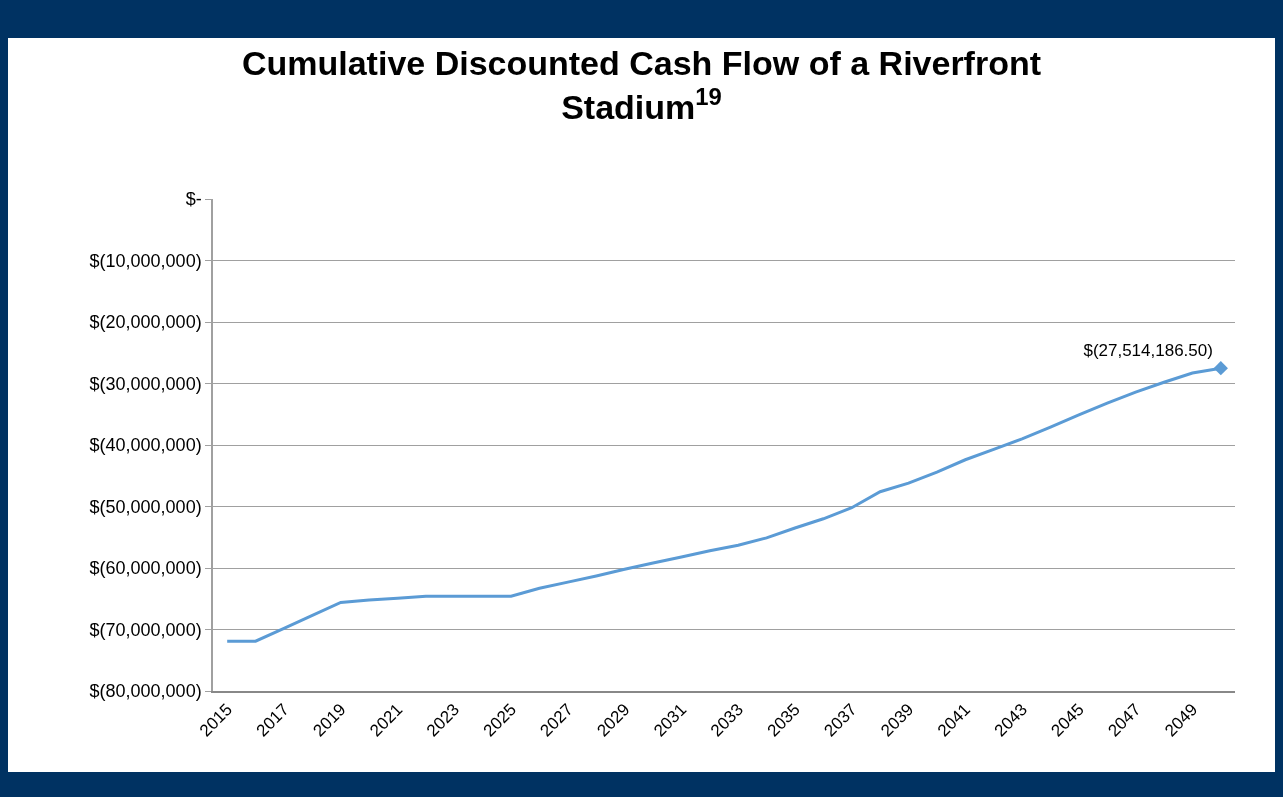  I want to click on y-tick-label: $(80,000,000), so click(145, 691).